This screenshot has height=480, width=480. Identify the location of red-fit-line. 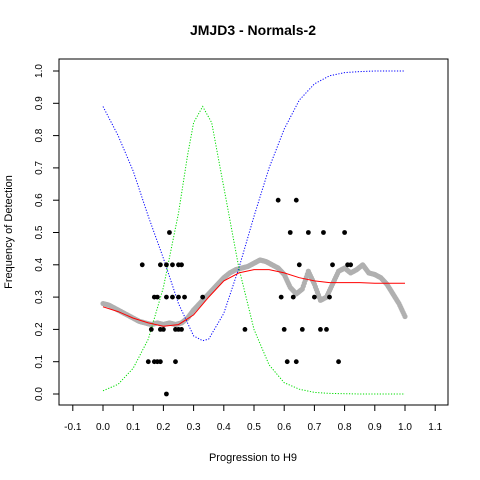
(253, 298).